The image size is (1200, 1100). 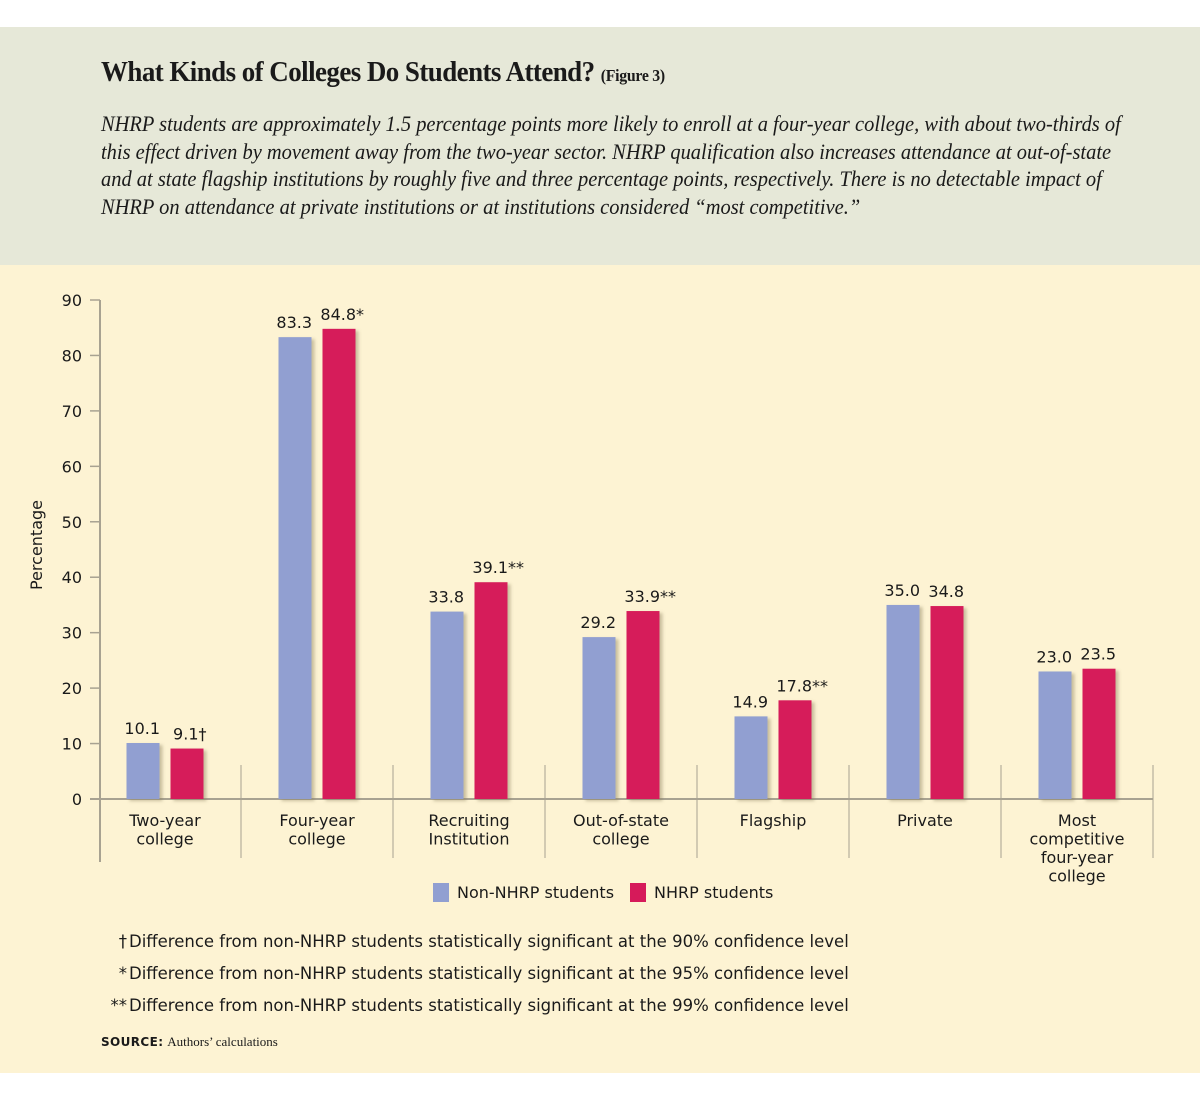 I want to click on data-label: 23.5, so click(x=1098, y=654).